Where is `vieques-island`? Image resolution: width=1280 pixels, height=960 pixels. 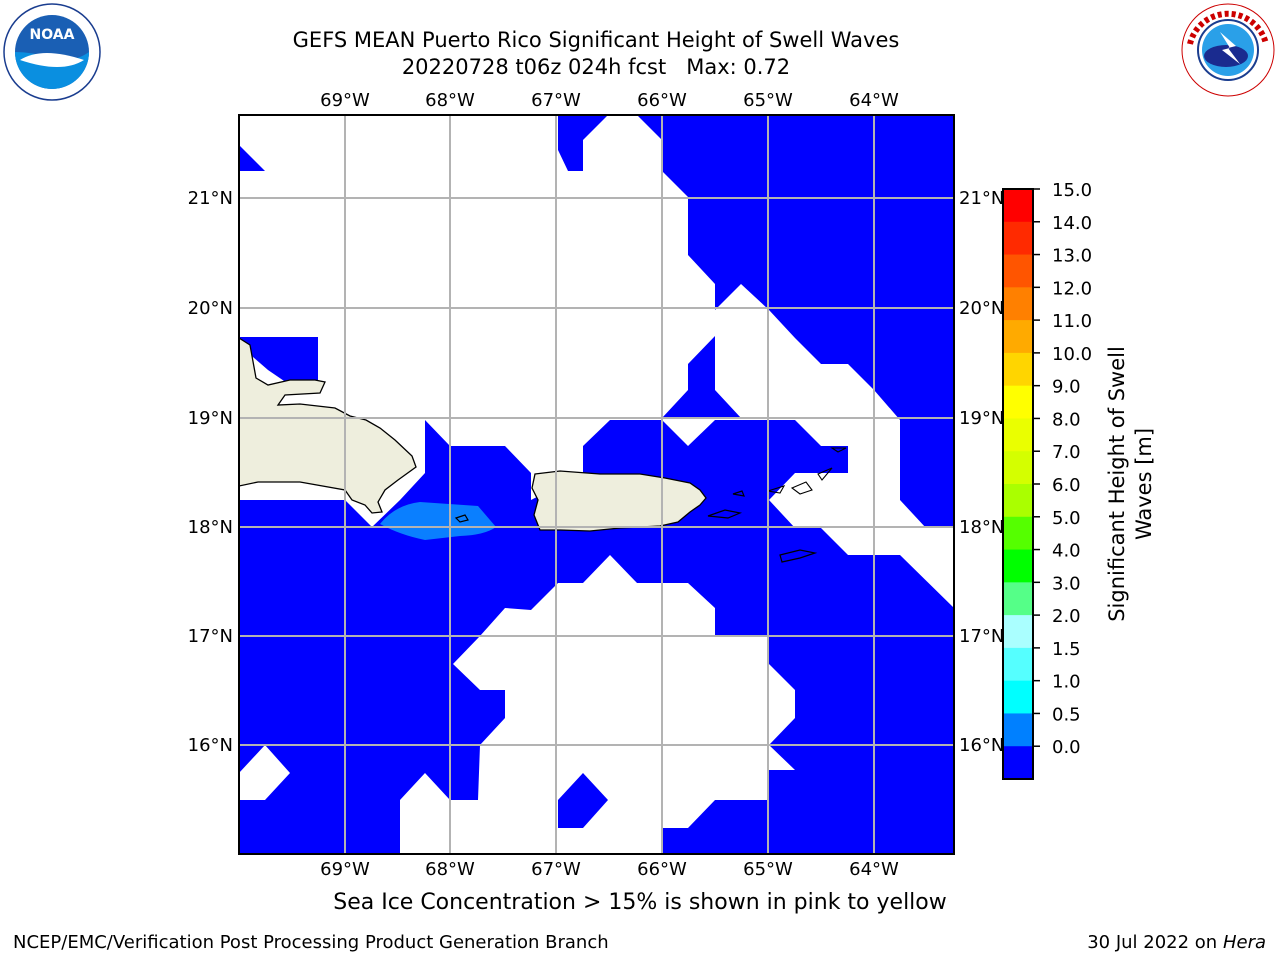 vieques-island is located at coordinates (725, 514).